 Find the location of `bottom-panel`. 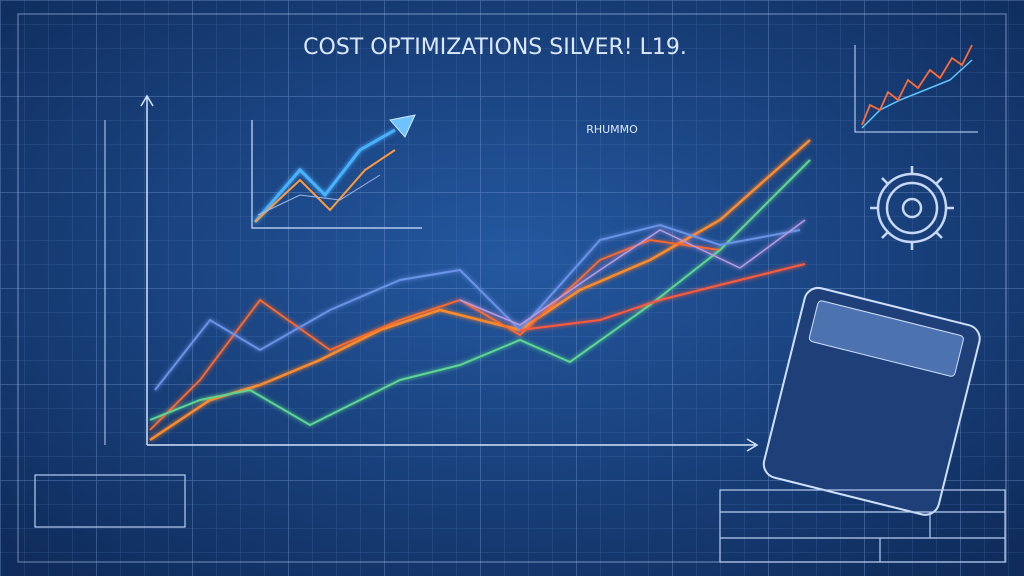

bottom-panel is located at coordinates (520, 518).